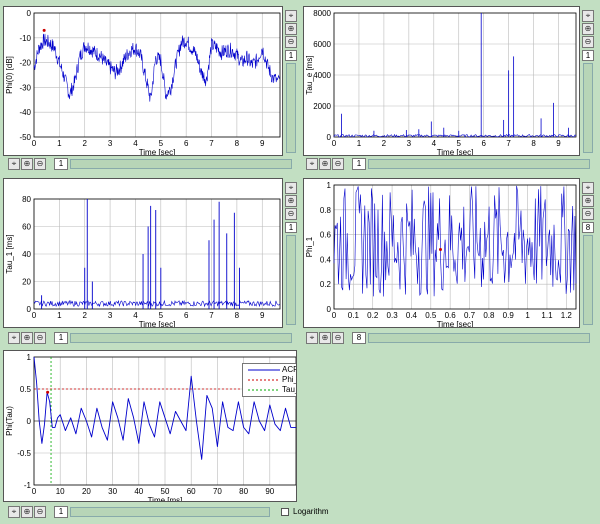 The height and width of the screenshot is (524, 600). I want to click on x-tick-label: 0.9, so click(509, 315).